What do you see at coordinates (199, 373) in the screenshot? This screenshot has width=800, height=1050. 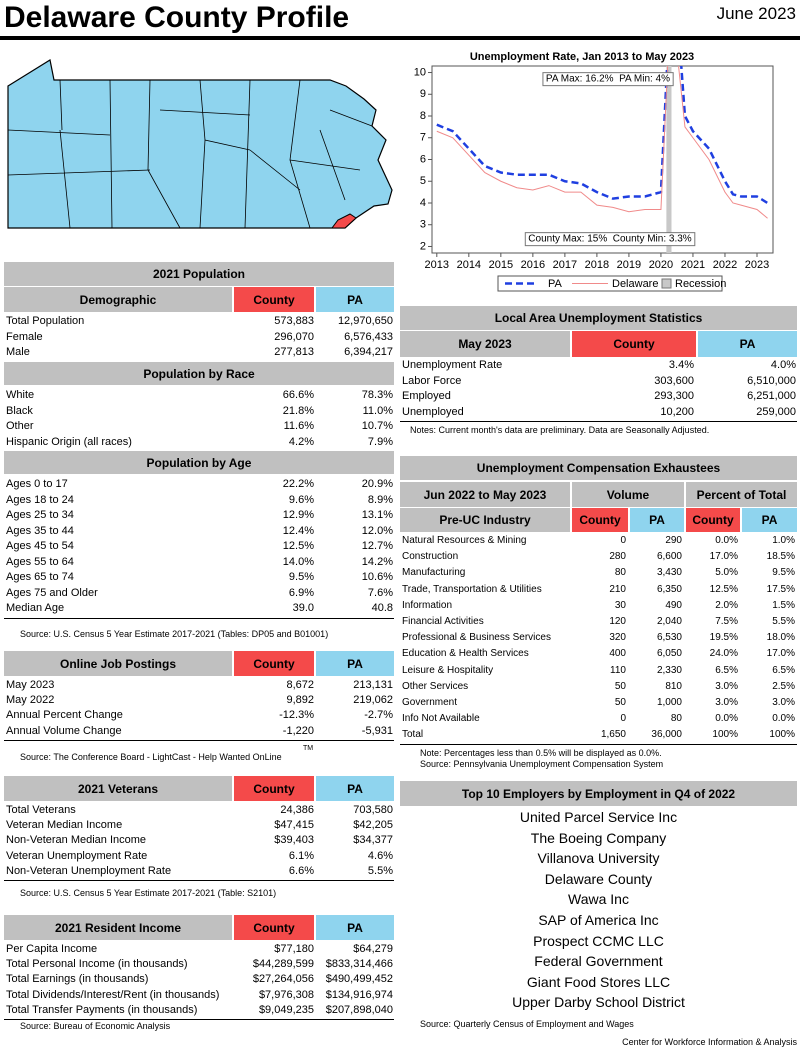 I see `group-title: Population by Race` at bounding box center [199, 373].